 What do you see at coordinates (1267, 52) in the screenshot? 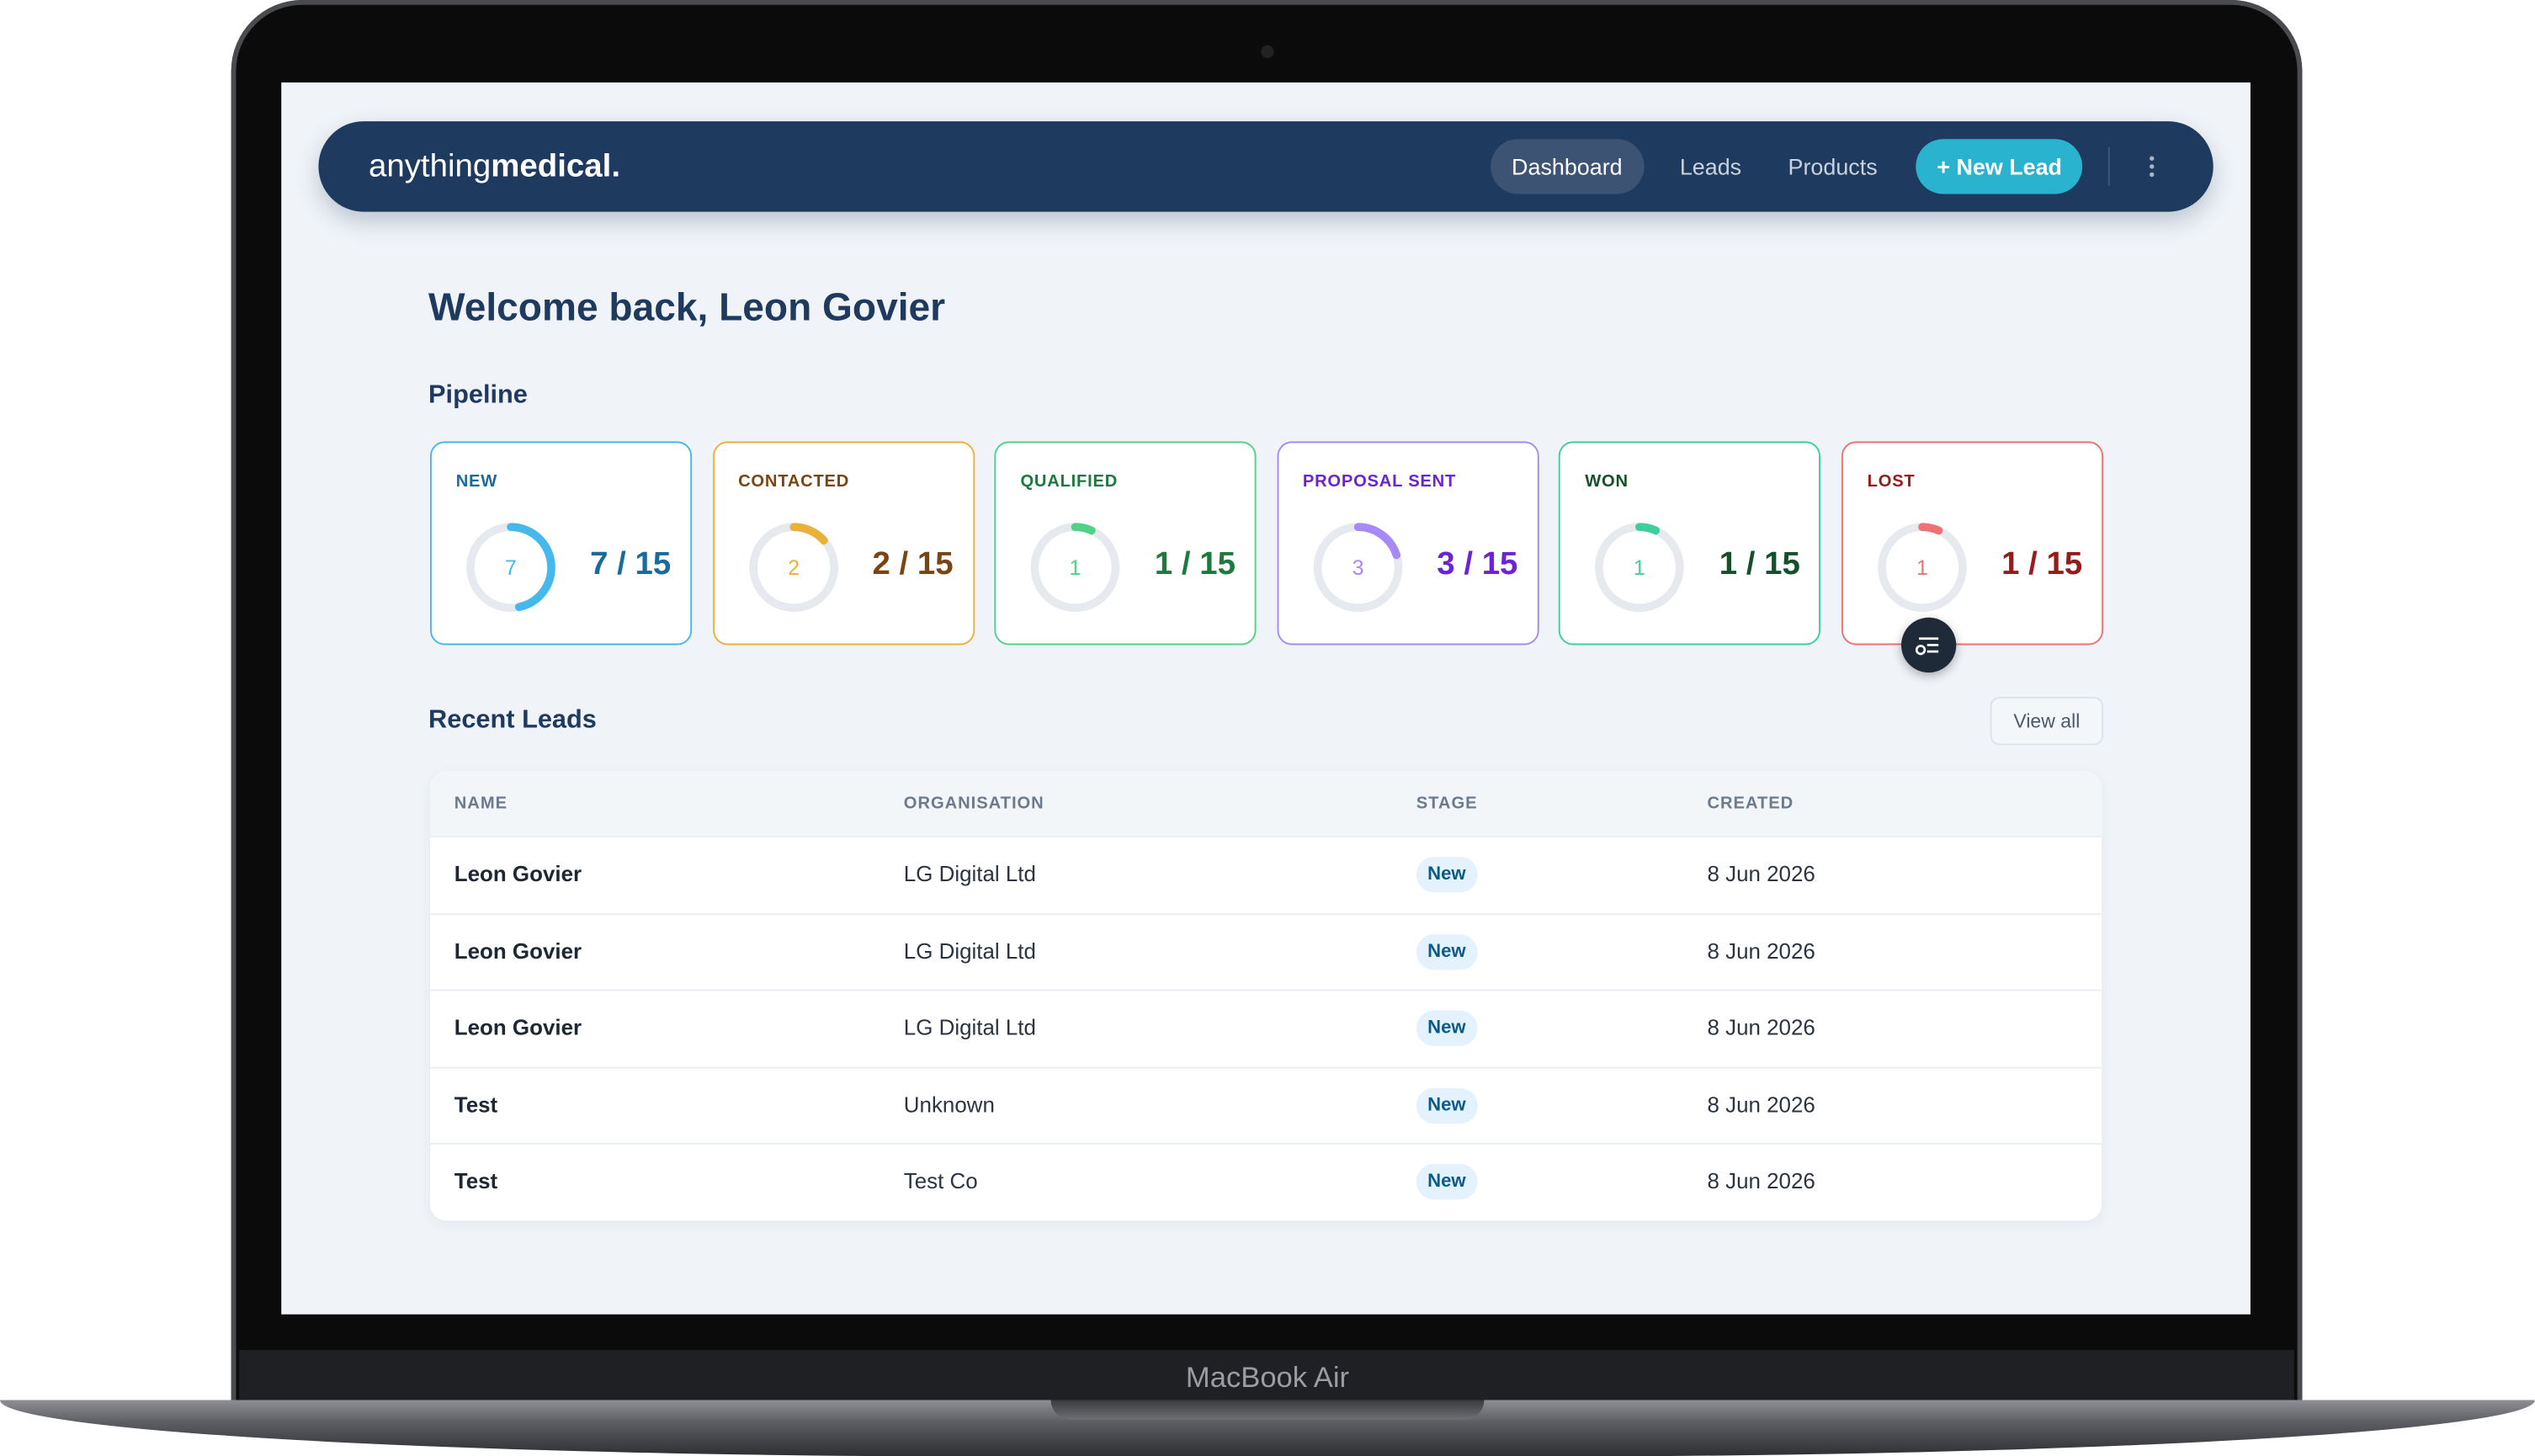
I see `camera` at bounding box center [1267, 52].